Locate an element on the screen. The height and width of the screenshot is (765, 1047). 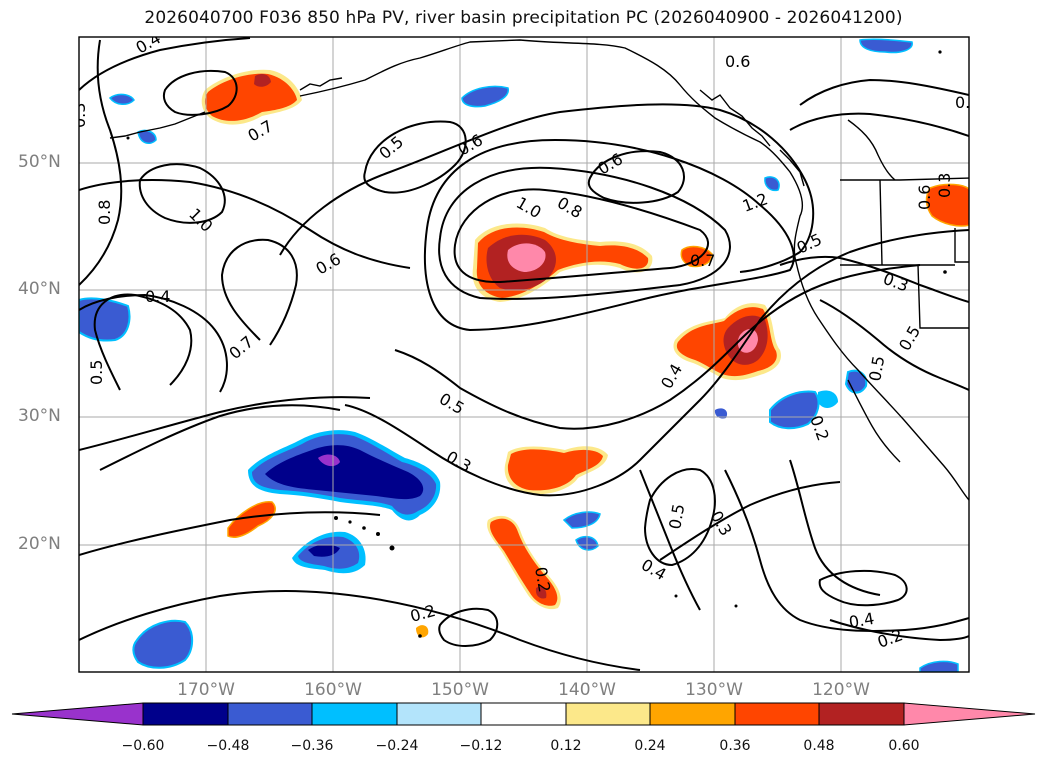
colorbar-tick-label: −0.36 is located at coordinates (312, 746).